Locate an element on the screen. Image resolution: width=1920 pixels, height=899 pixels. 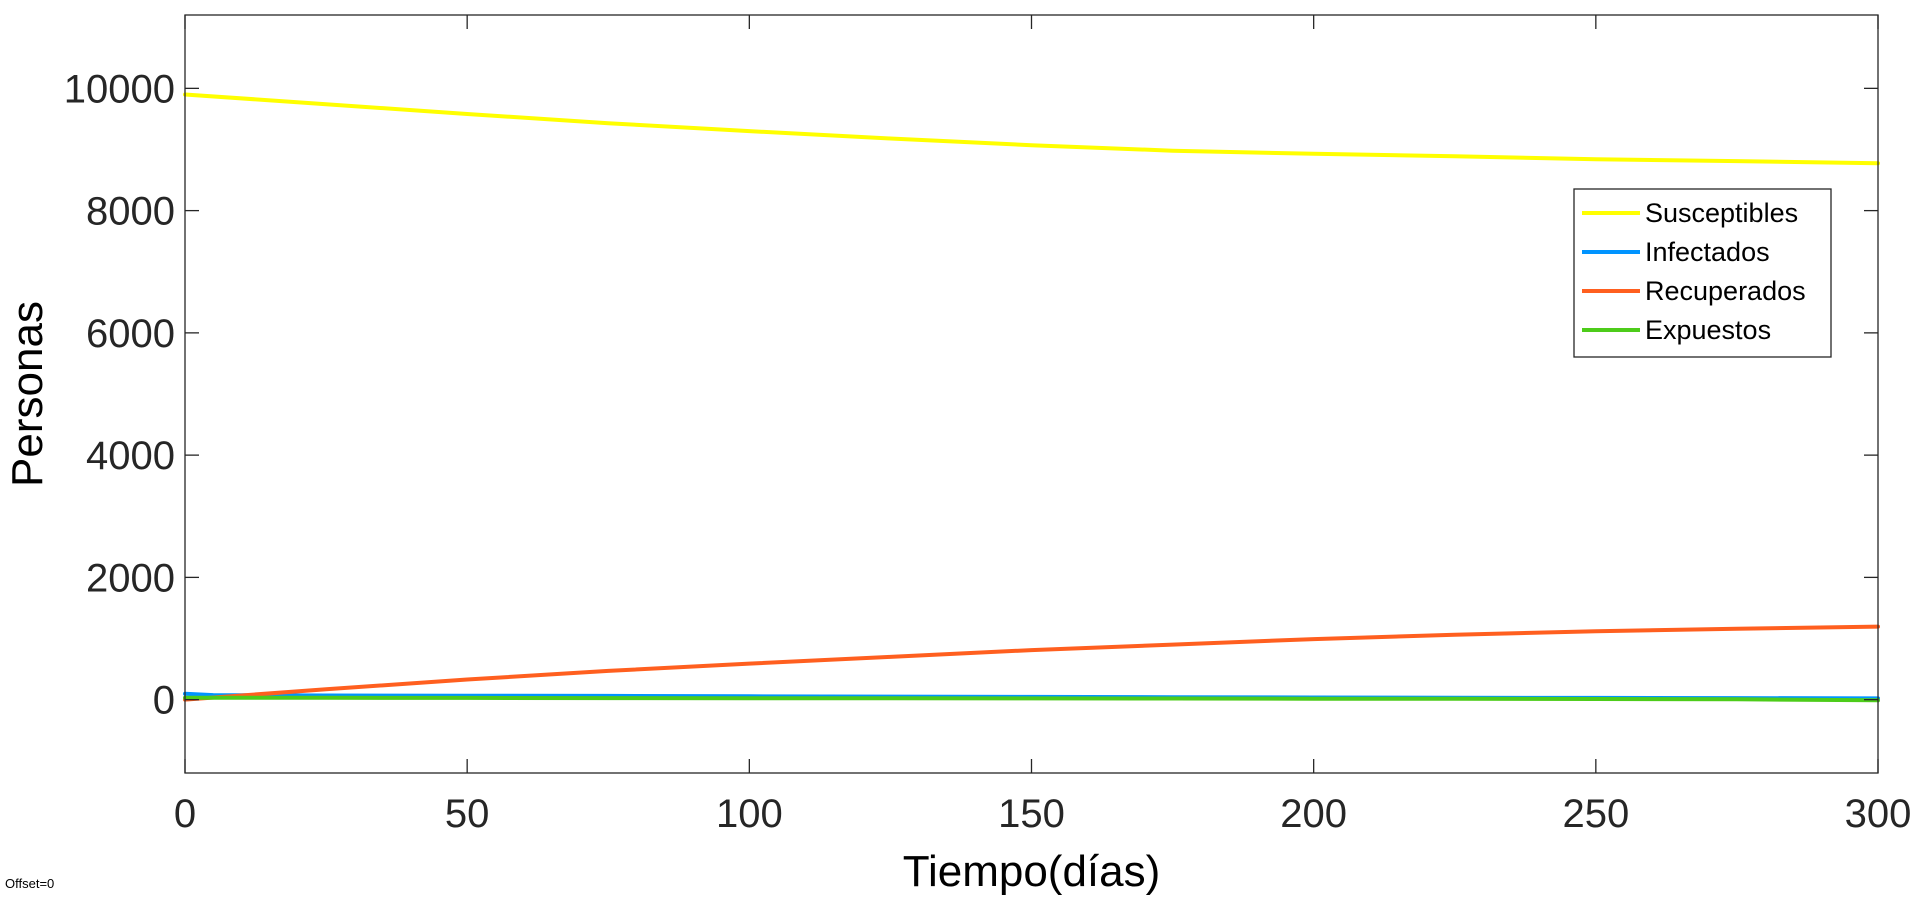
x-tick-label: 50 is located at coordinates (467, 814).